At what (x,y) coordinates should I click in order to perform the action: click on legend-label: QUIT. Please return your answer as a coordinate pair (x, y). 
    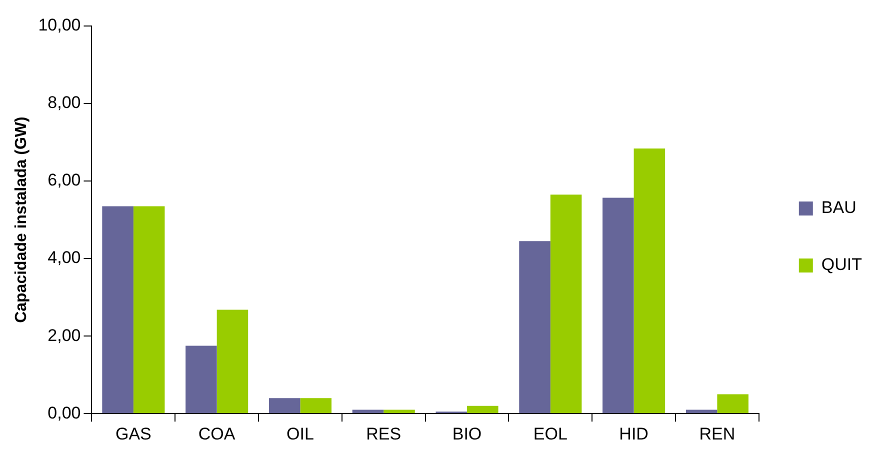
    Looking at the image, I should click on (841, 264).